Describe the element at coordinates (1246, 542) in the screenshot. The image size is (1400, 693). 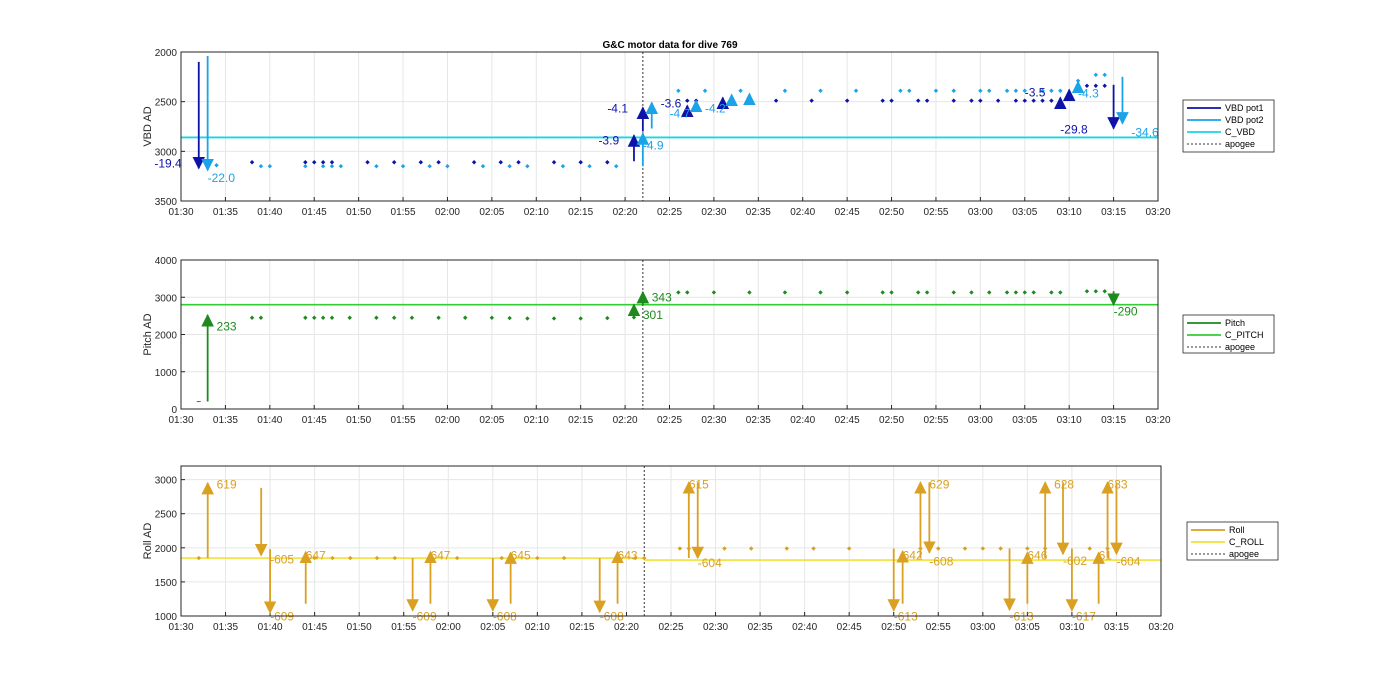
I see `legend-entry: C_ROLL` at that location.